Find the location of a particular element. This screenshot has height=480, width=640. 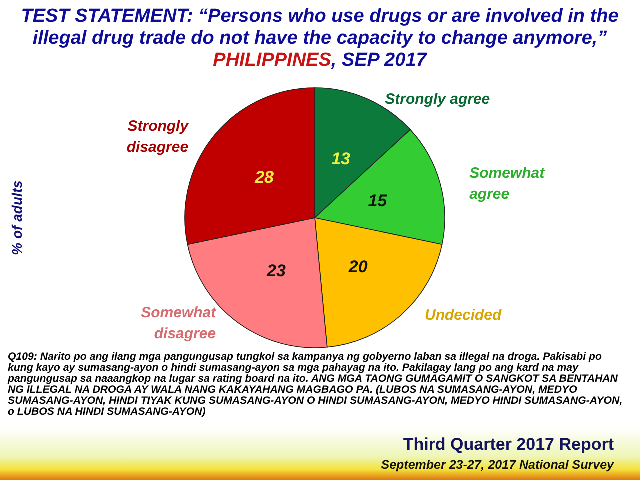

chart-subtitle: PHILIPPINES, SEP 2017 is located at coordinates (320, 60).